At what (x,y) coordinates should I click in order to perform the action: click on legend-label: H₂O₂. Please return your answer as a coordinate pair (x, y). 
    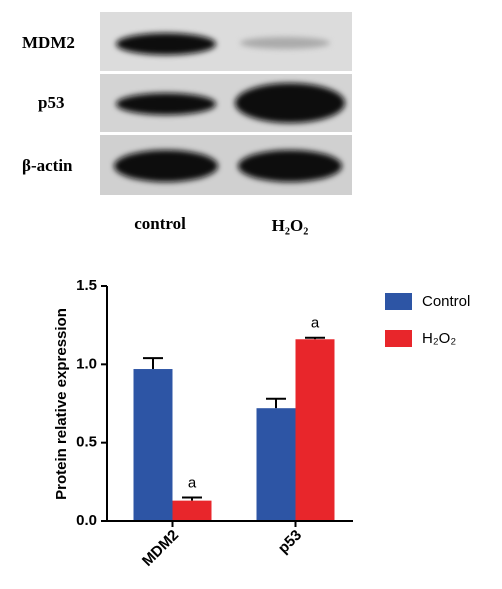
    Looking at the image, I should click on (439, 338).